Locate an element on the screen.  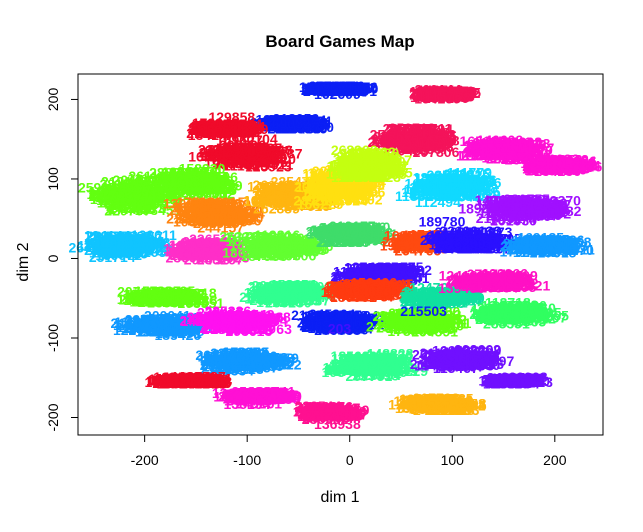
data-point: 258820 is located at coordinates (355, 89).